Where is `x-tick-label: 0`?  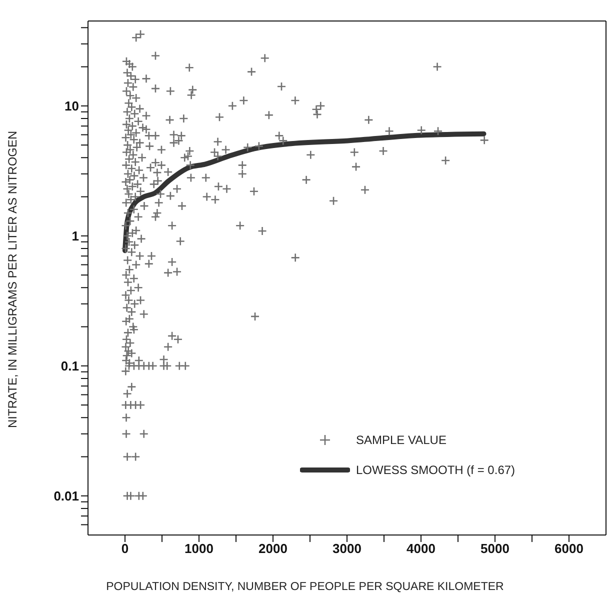 x-tick-label: 0 is located at coordinates (125, 548).